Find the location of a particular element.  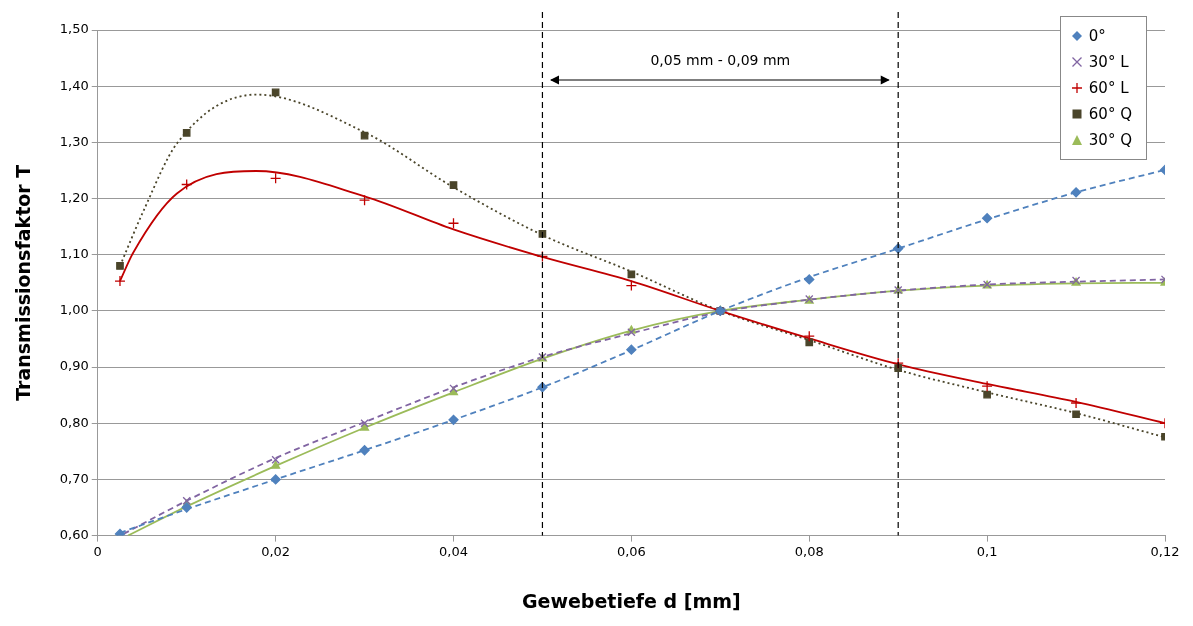

y-tick-label: 0,80 is located at coordinates (74, 422).